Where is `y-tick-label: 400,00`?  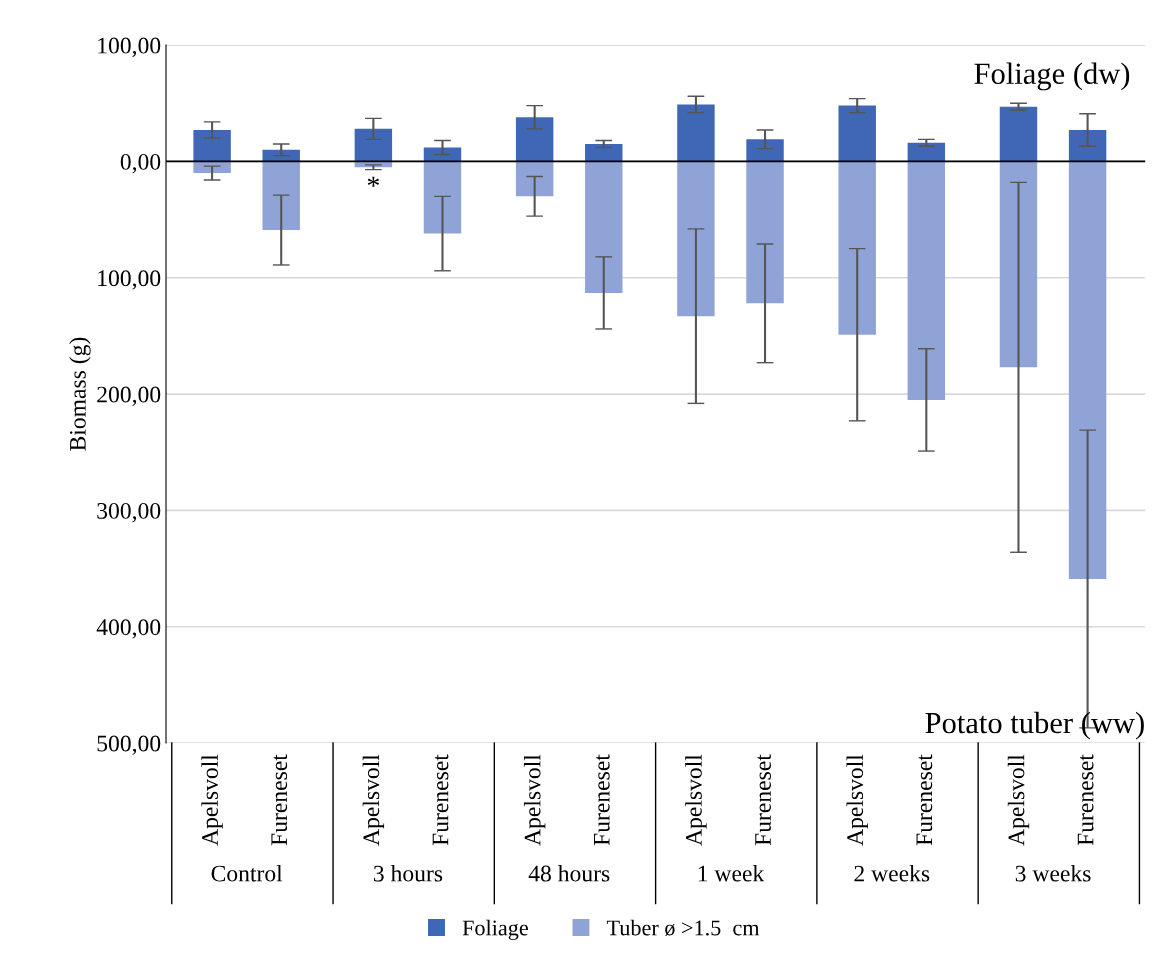
y-tick-label: 400,00 is located at coordinates (128, 629).